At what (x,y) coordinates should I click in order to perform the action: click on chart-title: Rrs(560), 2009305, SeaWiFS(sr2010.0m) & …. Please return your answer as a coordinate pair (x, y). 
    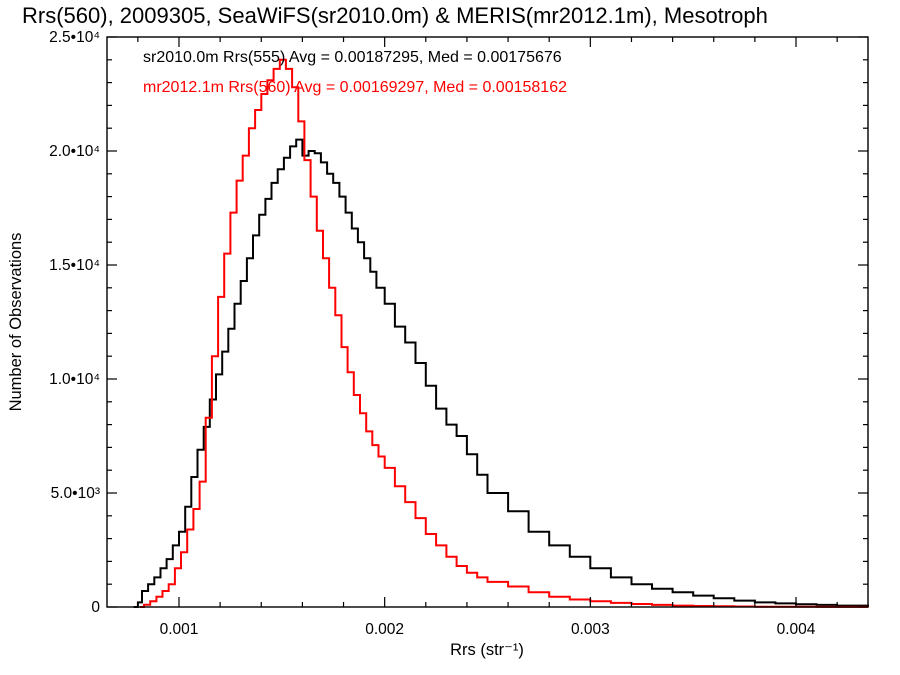
    Looking at the image, I should click on (395, 15).